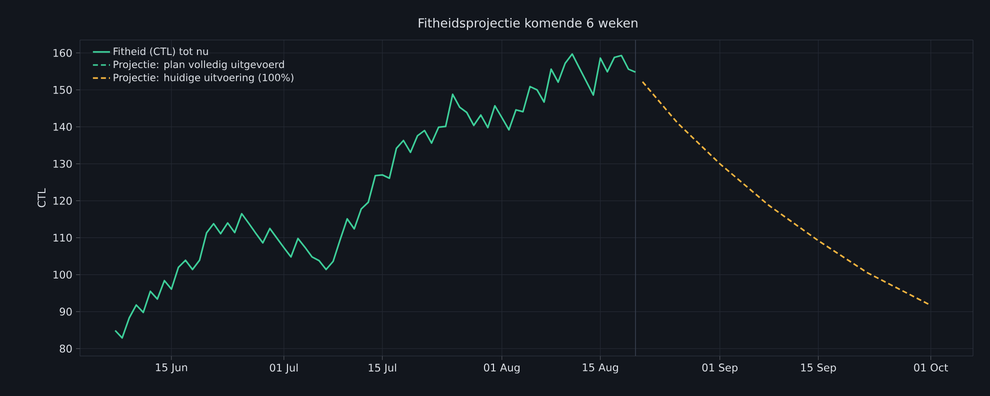  Describe the element at coordinates (502, 369) in the screenshot. I see `x-tick-label: 01 Aug` at that location.